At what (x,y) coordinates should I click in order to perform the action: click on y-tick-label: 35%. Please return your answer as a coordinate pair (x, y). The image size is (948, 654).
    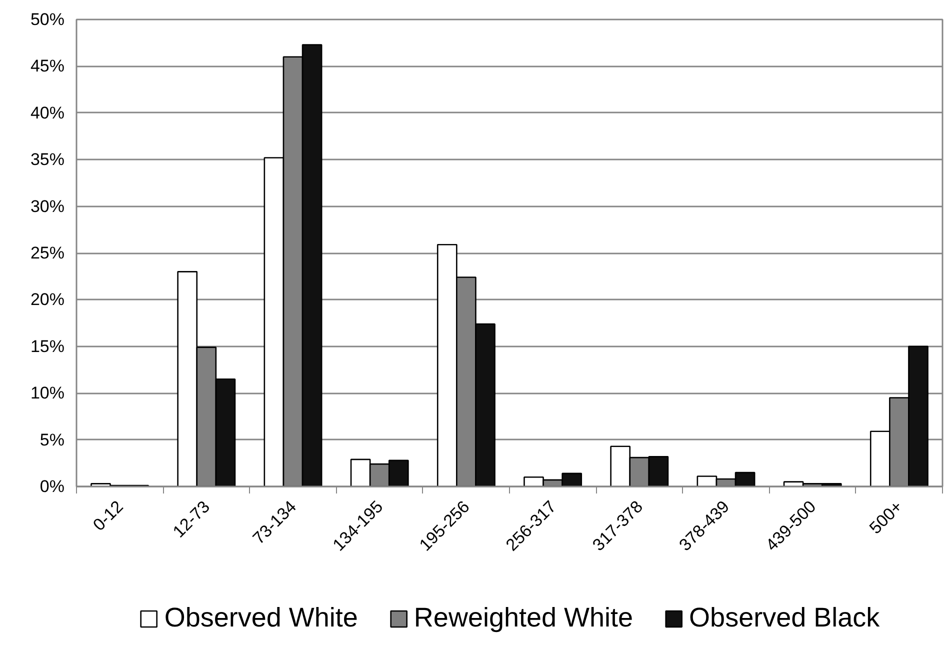
    Looking at the image, I should click on (47, 160).